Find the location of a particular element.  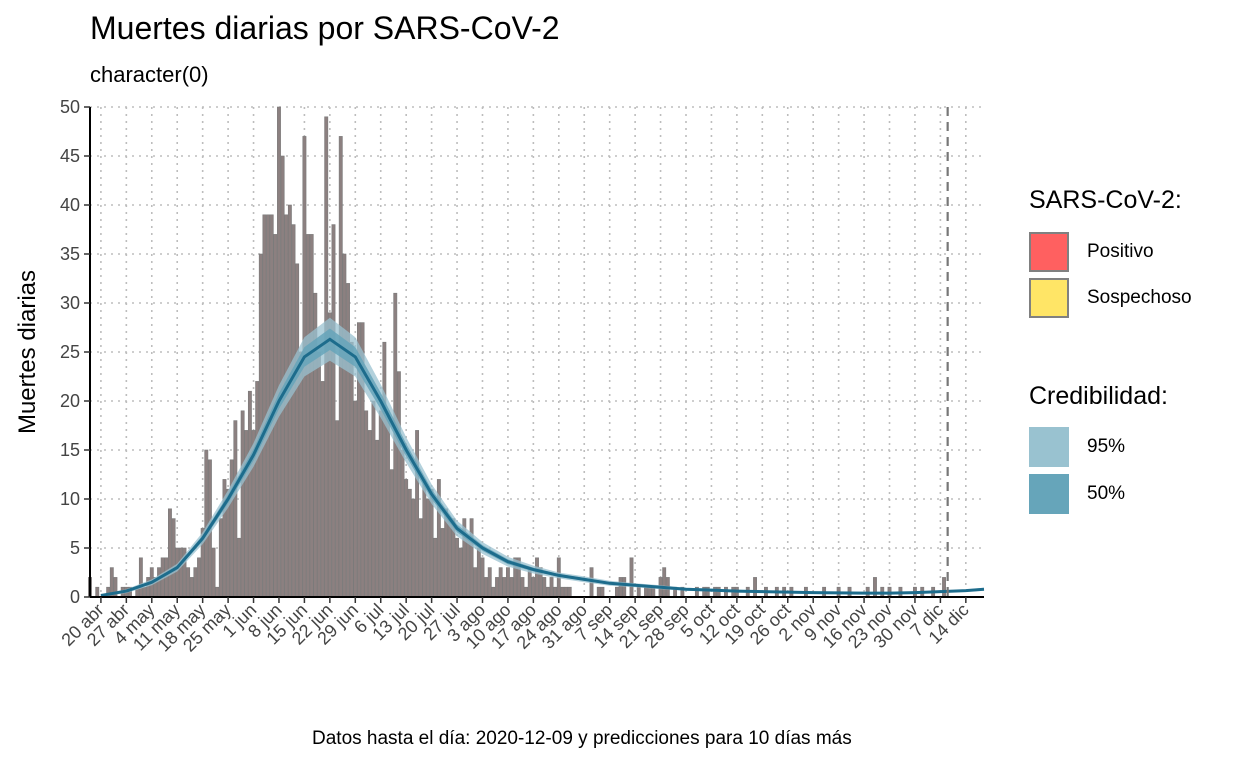

legend-item-sospechoso: Sospechoso is located at coordinates (1110, 298).